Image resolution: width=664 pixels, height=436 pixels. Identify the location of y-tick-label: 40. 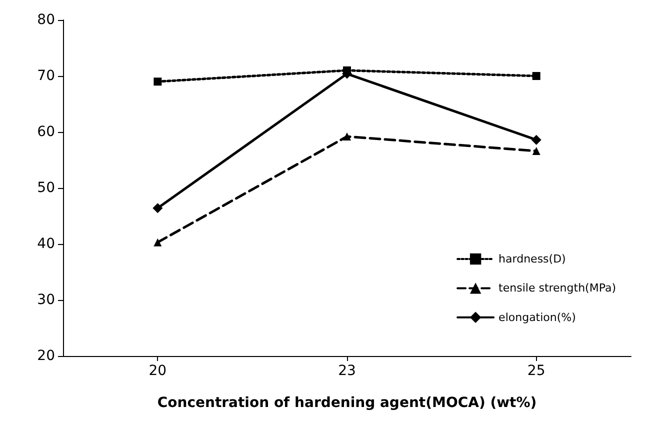
(46, 244).